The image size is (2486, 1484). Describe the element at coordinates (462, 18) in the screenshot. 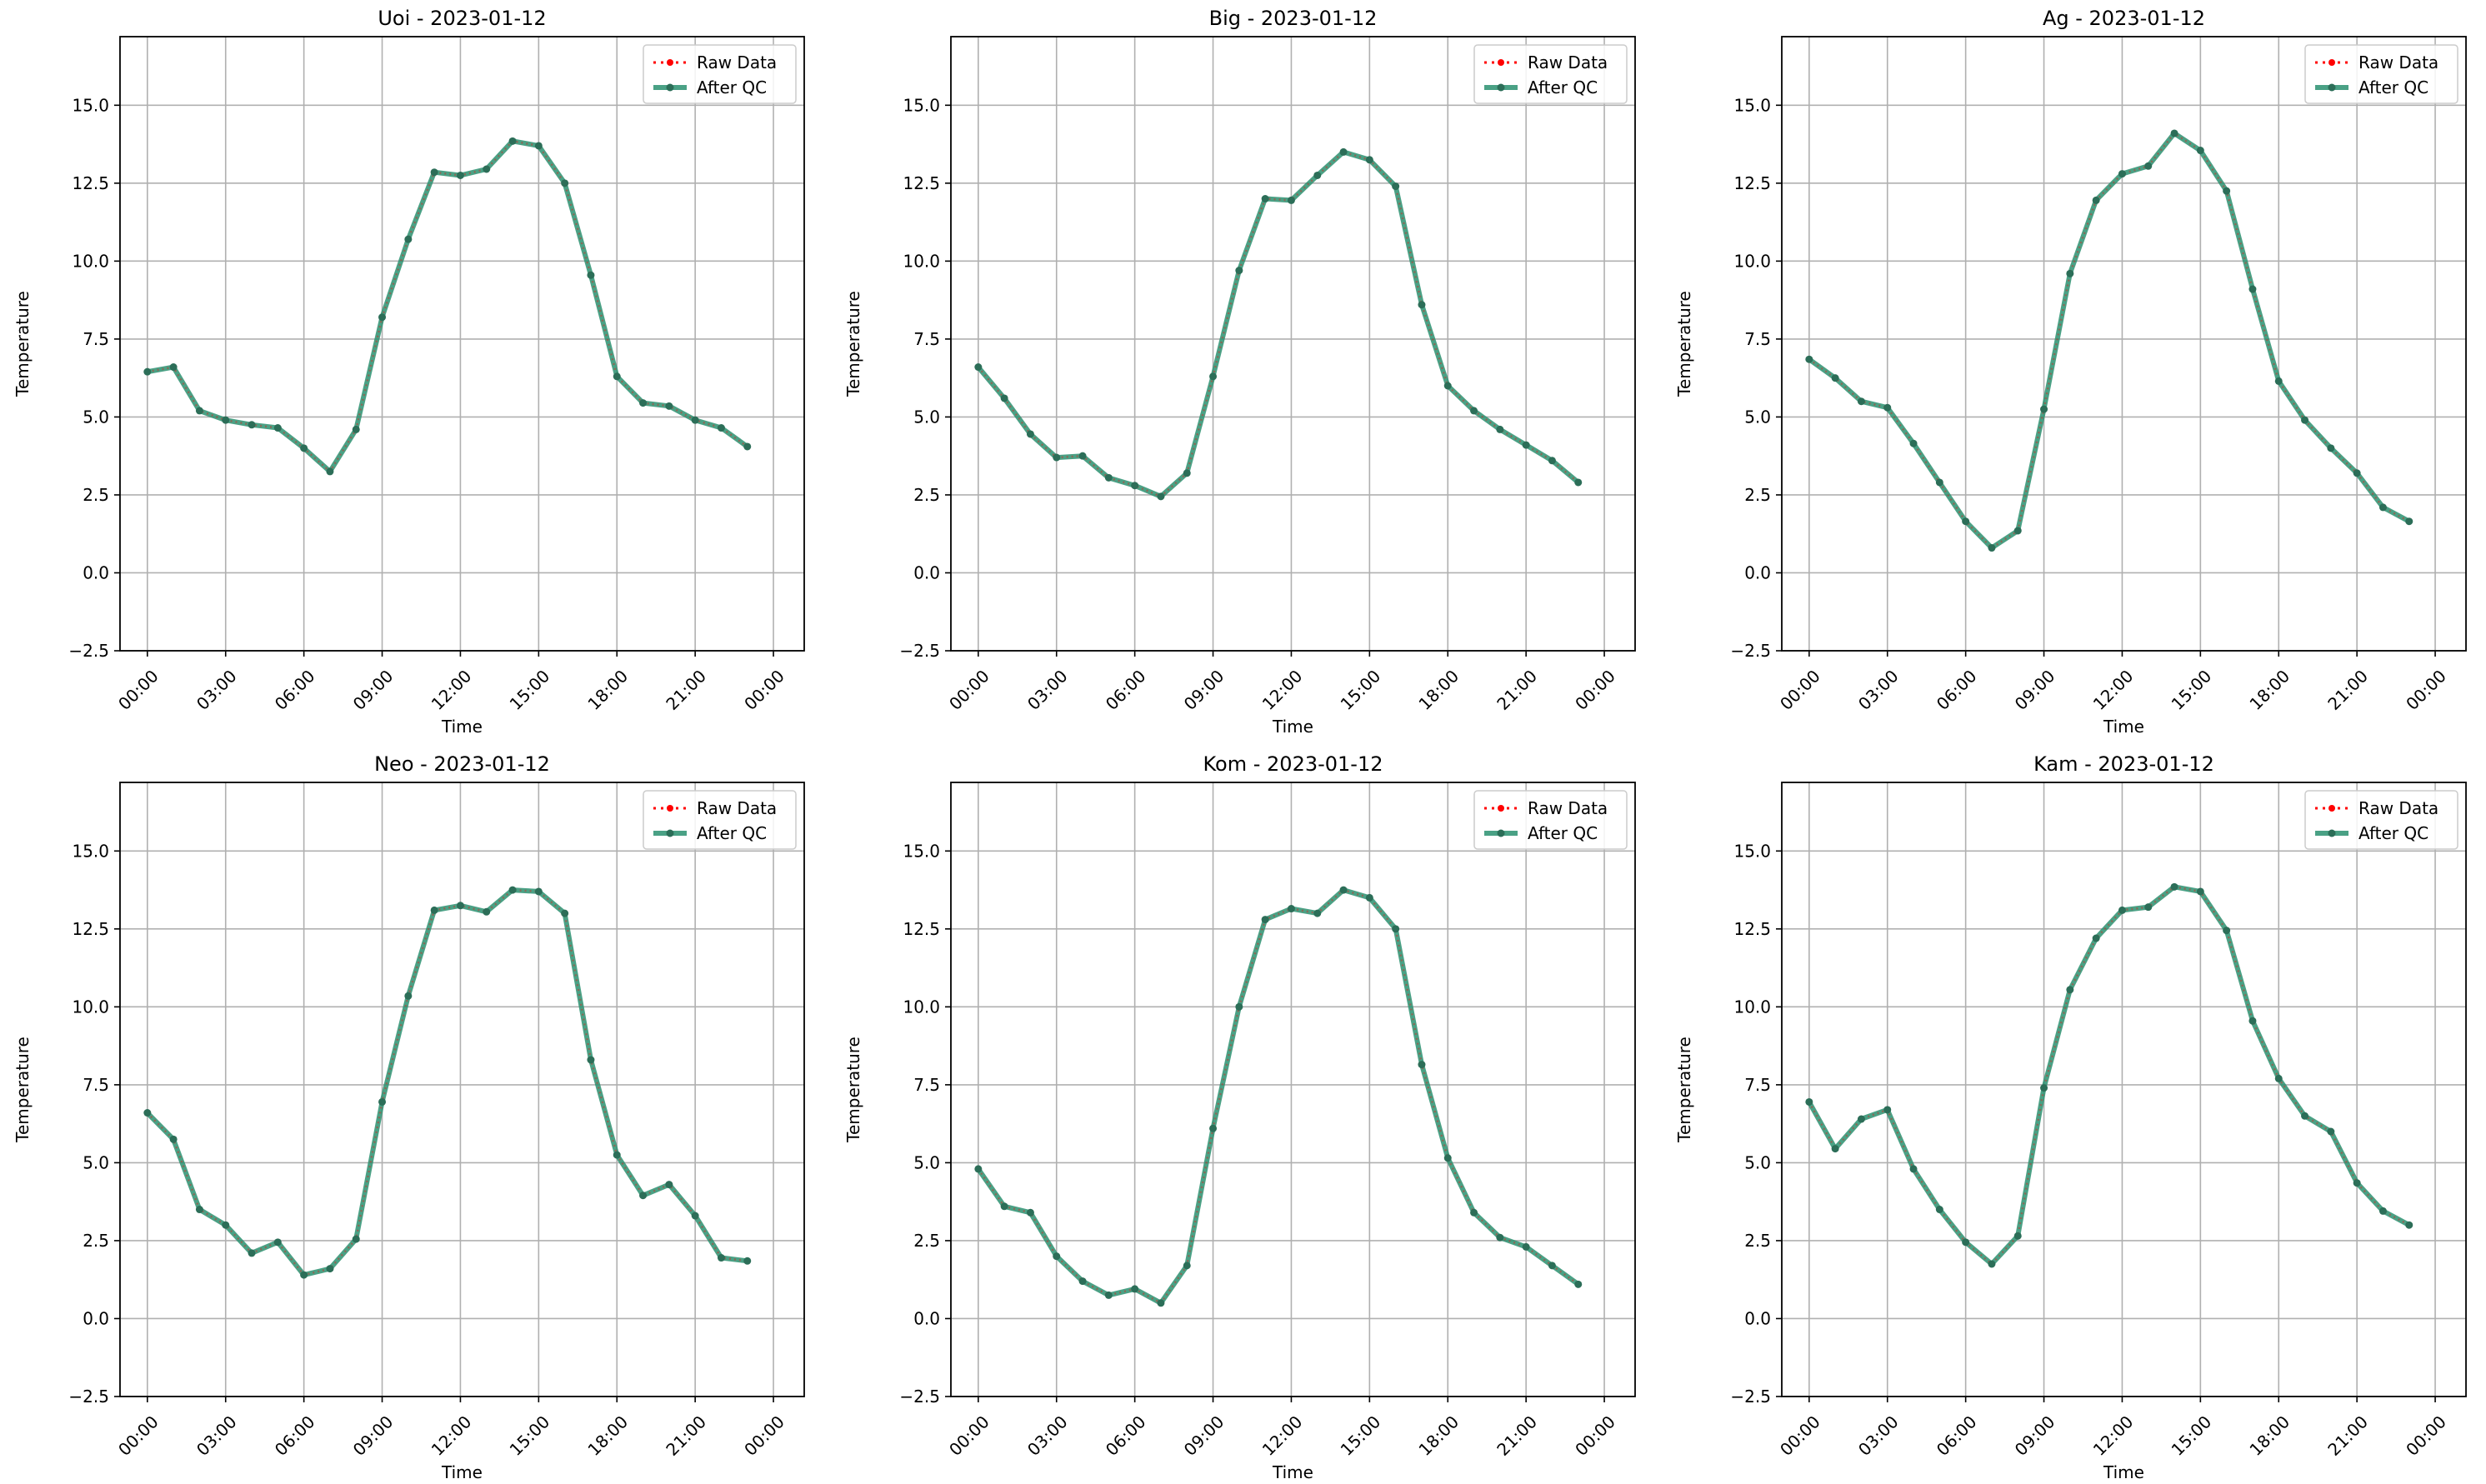

I see `chart-title: Uoi - 2023-01-12` at that location.